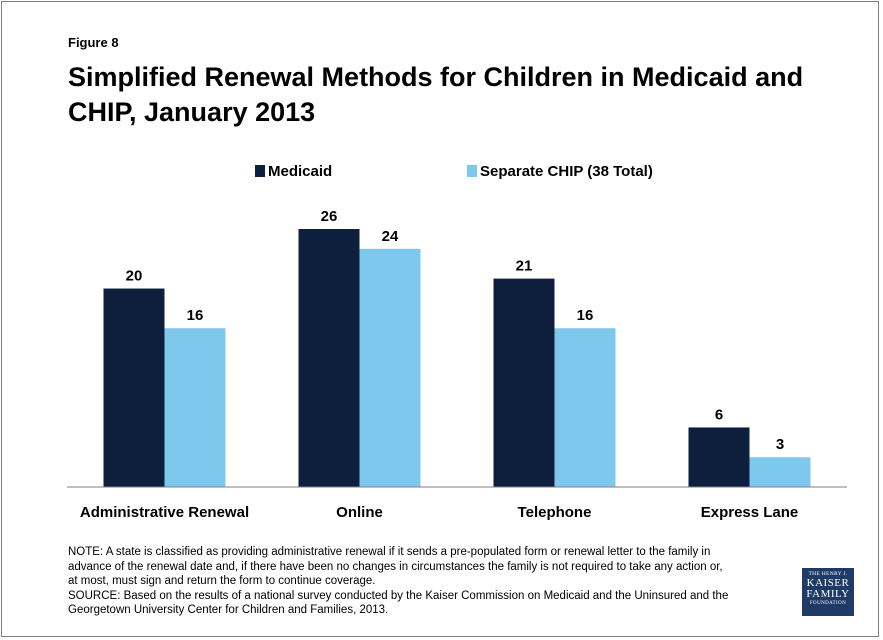  Describe the element at coordinates (780, 444) in the screenshot. I see `data-label: 3` at that location.